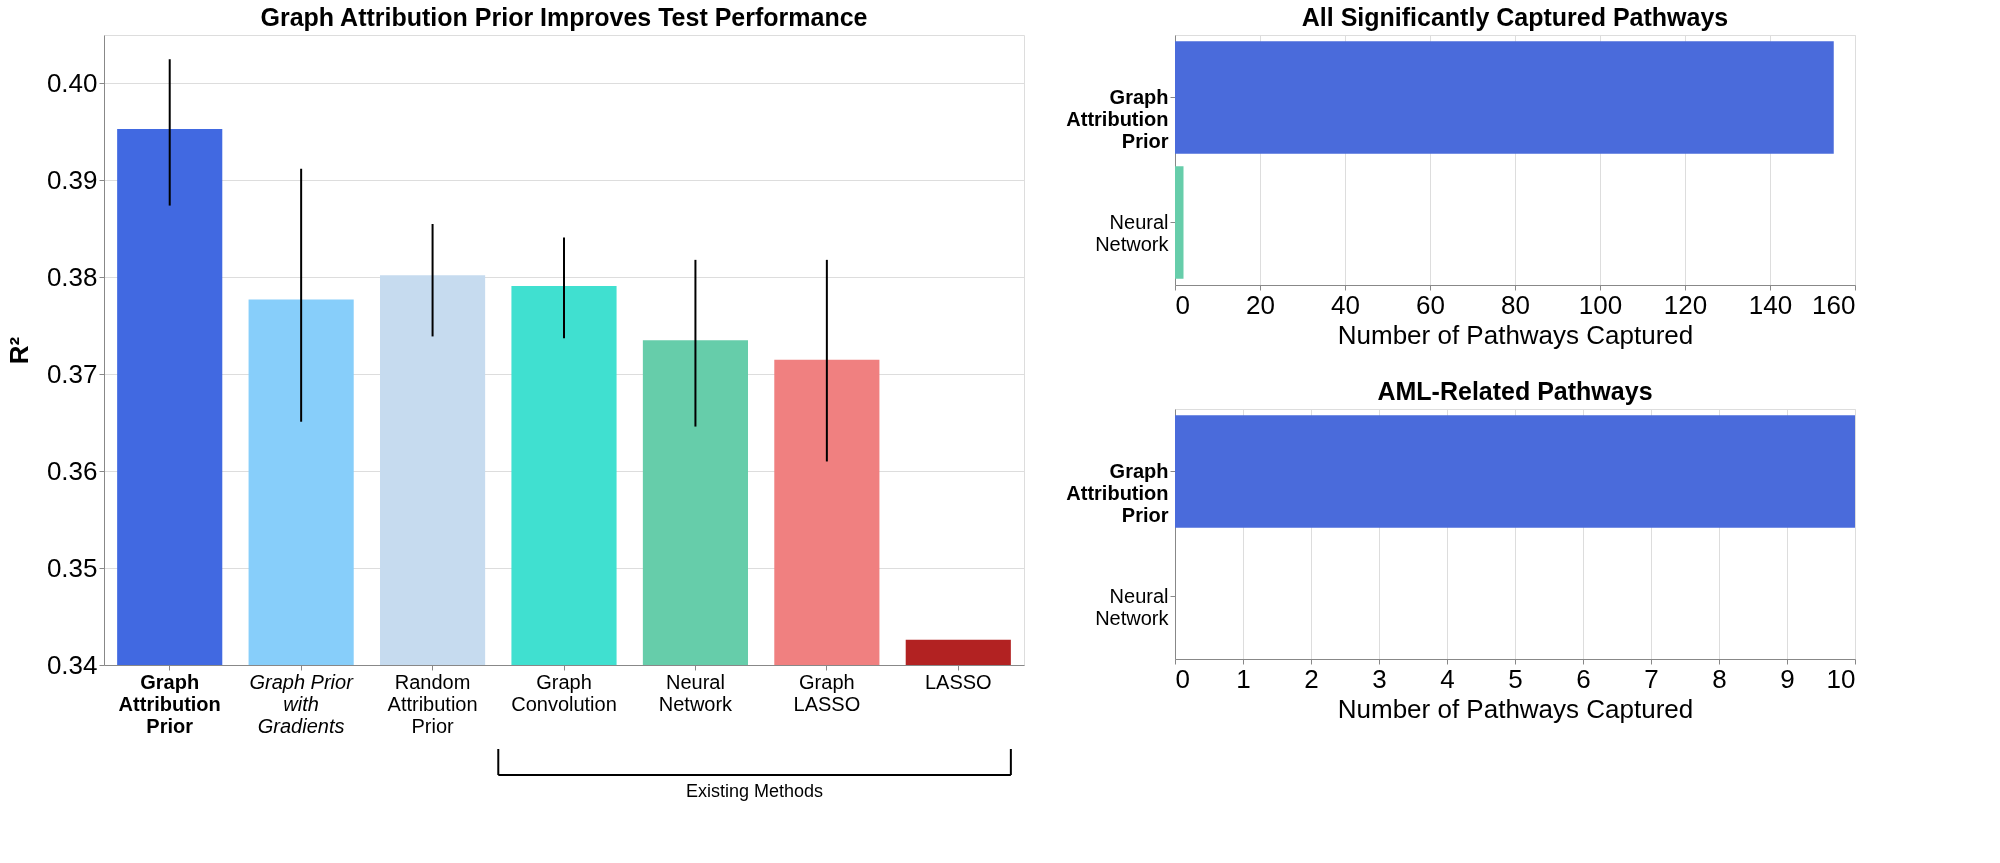 This screenshot has width=2000, height=863. I want to click on y-tick-label: 0.38, so click(72, 276).